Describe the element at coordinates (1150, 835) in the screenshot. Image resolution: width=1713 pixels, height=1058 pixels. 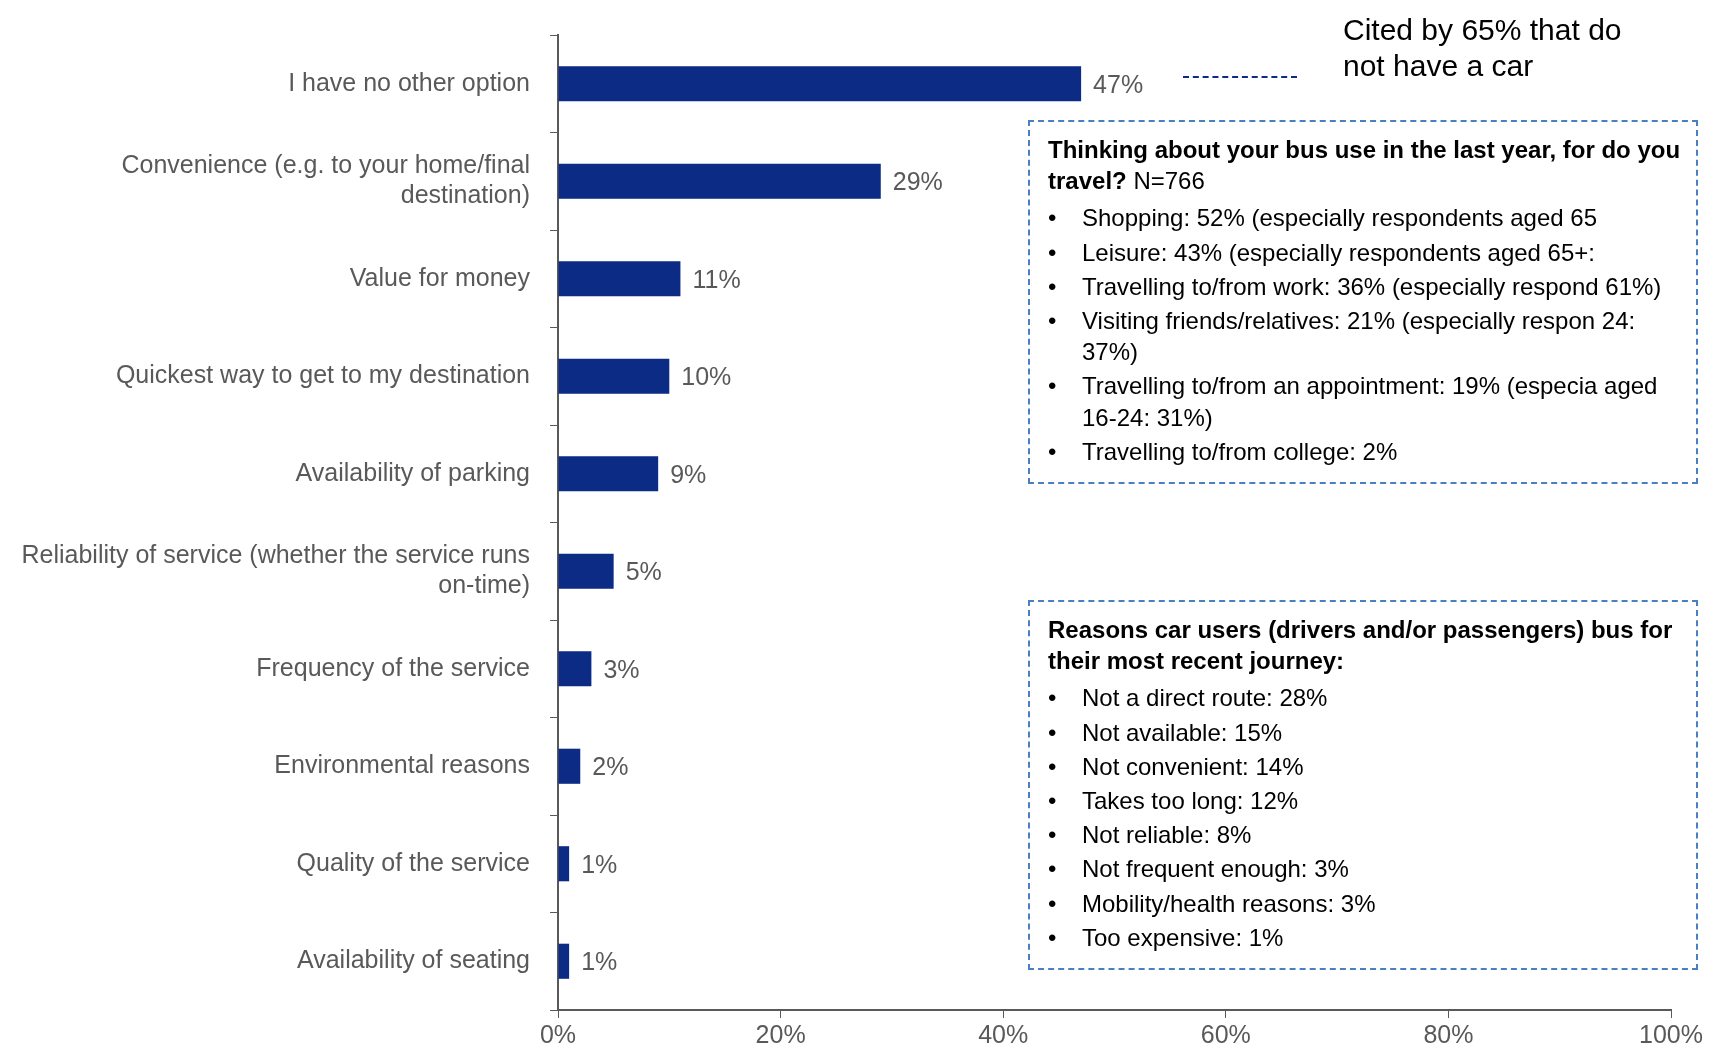
I see `annotation: • Not reliable: 8%` at that location.